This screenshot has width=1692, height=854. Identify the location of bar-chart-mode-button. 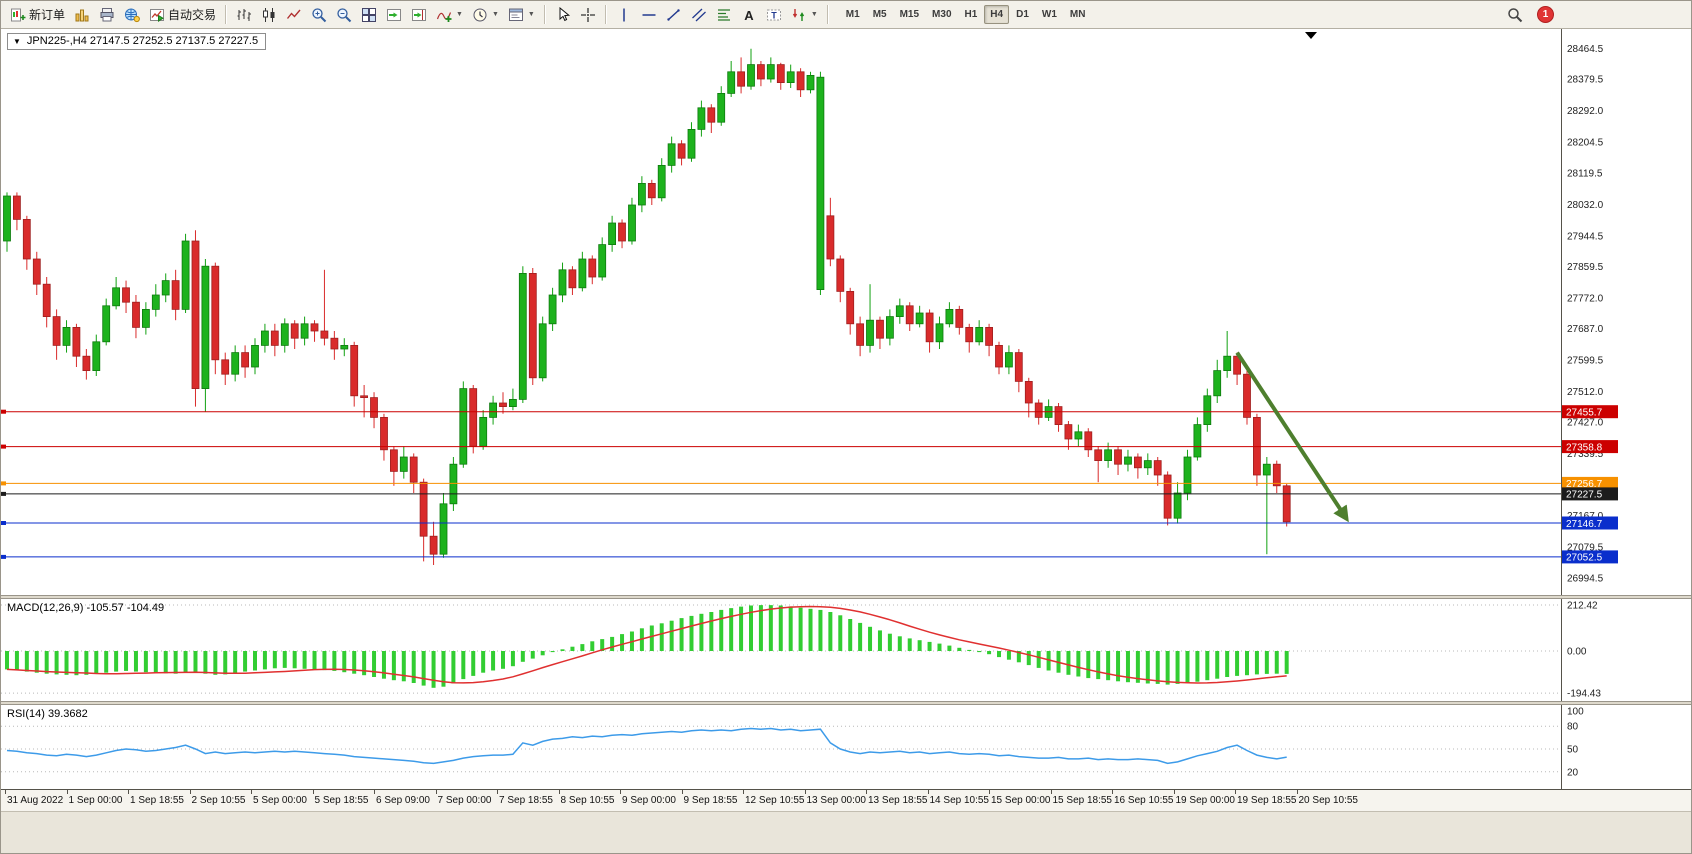
(244, 14).